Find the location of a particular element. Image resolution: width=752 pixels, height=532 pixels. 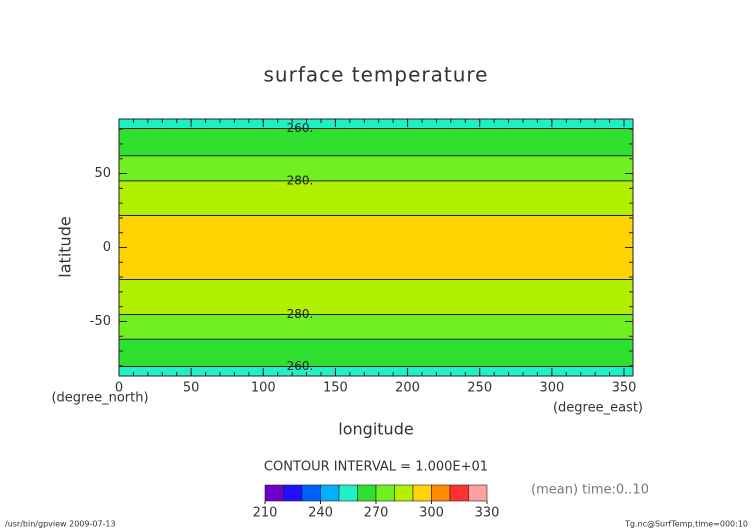

colorbar-tick-label: 210 is located at coordinates (265, 513).